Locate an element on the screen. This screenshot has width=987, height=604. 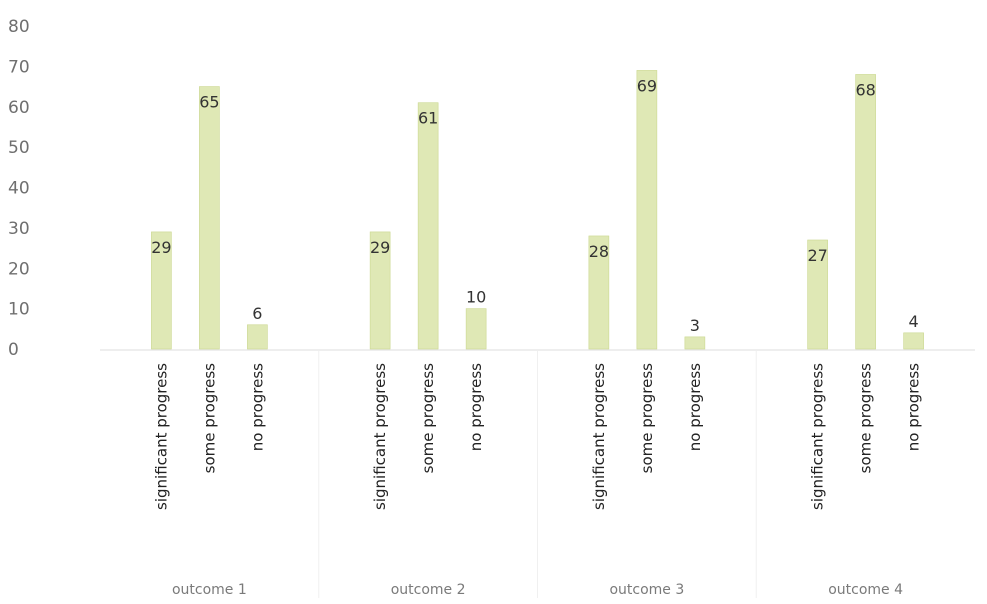
y-axis: 0 10 20 30 40 50 60 70 80 is located at coordinates (19, 188).